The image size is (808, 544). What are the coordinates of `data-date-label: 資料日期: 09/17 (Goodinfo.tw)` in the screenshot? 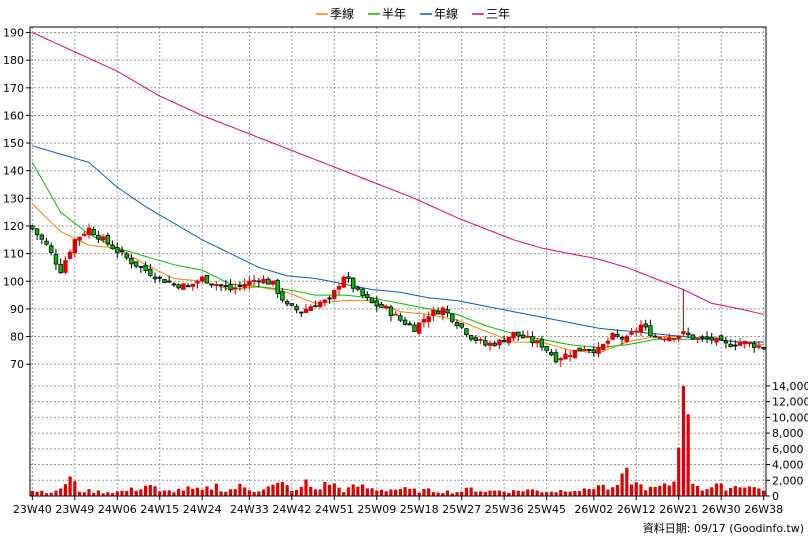 It's located at (723, 528).